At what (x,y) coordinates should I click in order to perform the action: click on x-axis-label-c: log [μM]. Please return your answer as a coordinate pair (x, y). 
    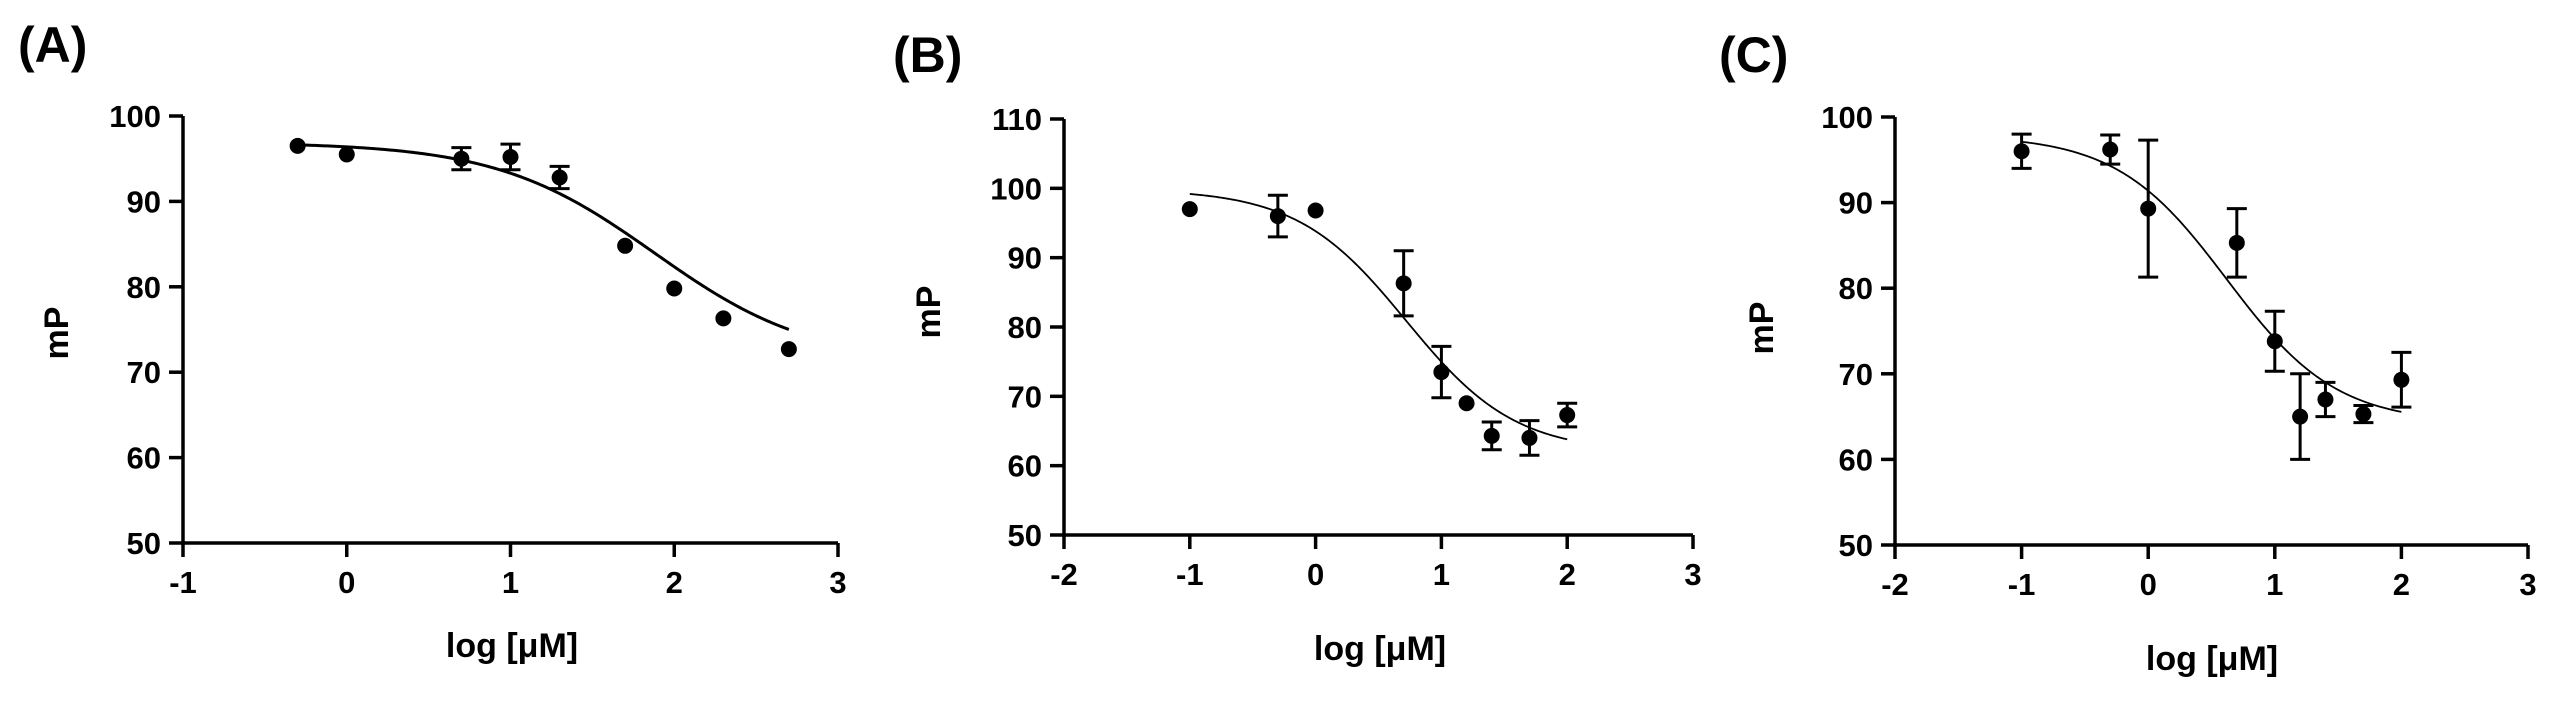
    Looking at the image, I should click on (2212, 659).